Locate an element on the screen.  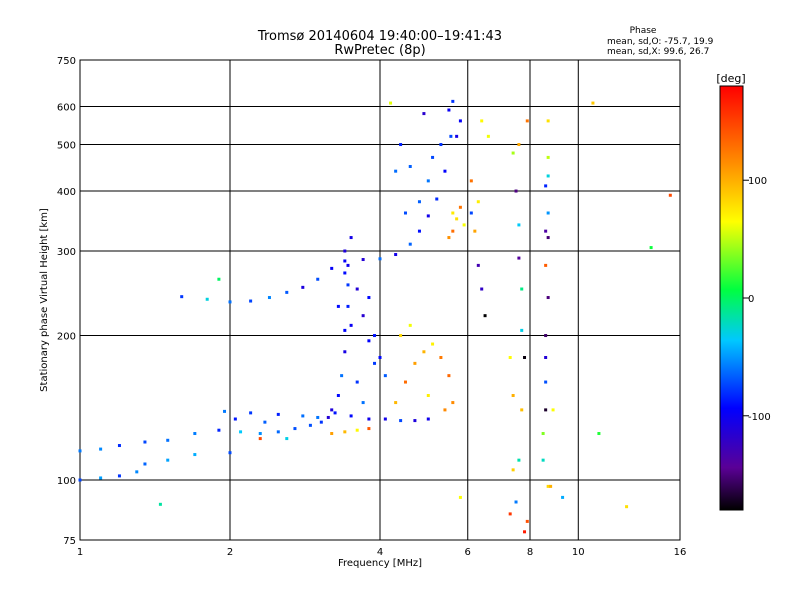
y-axis-label: Stationary phase Virtual Height [km] is located at coordinates (44, 300).